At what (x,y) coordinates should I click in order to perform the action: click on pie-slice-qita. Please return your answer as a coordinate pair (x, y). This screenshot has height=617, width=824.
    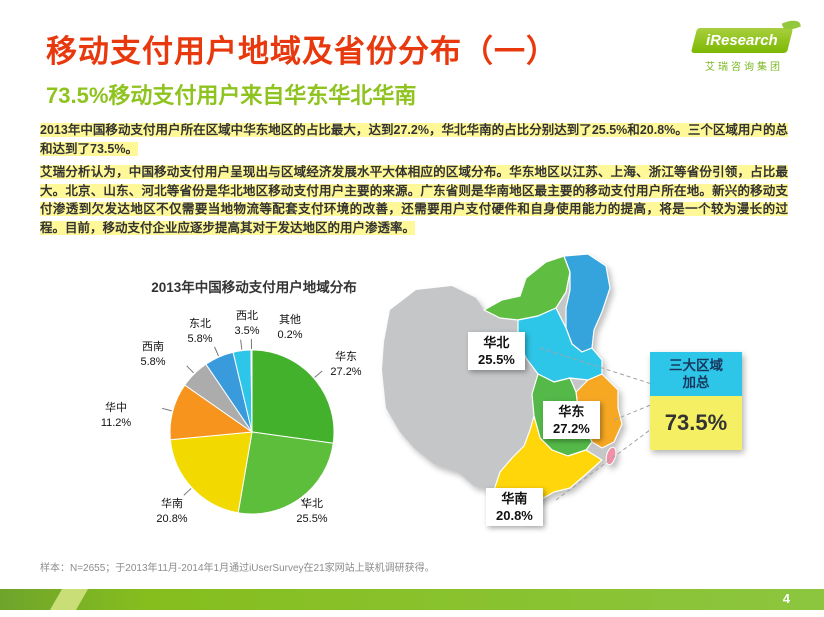
    Looking at the image, I should click on (251, 391).